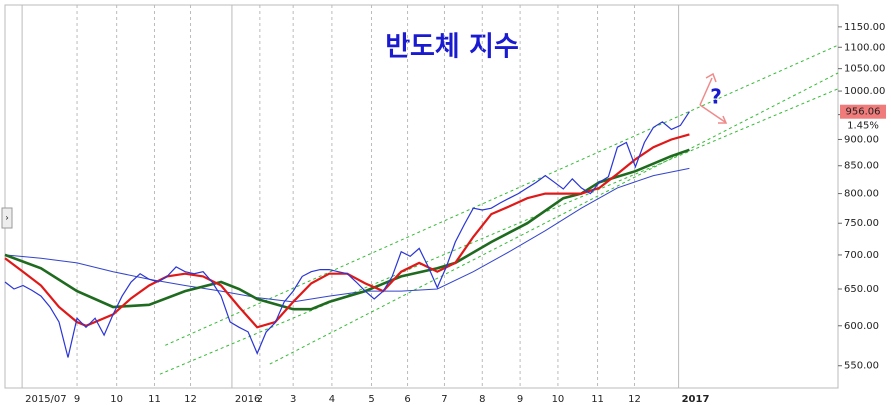 The width and height of the screenshot is (891, 405). What do you see at coordinates (861, 289) in the screenshot?
I see `y-tick-label: 650.00` at bounding box center [861, 289].